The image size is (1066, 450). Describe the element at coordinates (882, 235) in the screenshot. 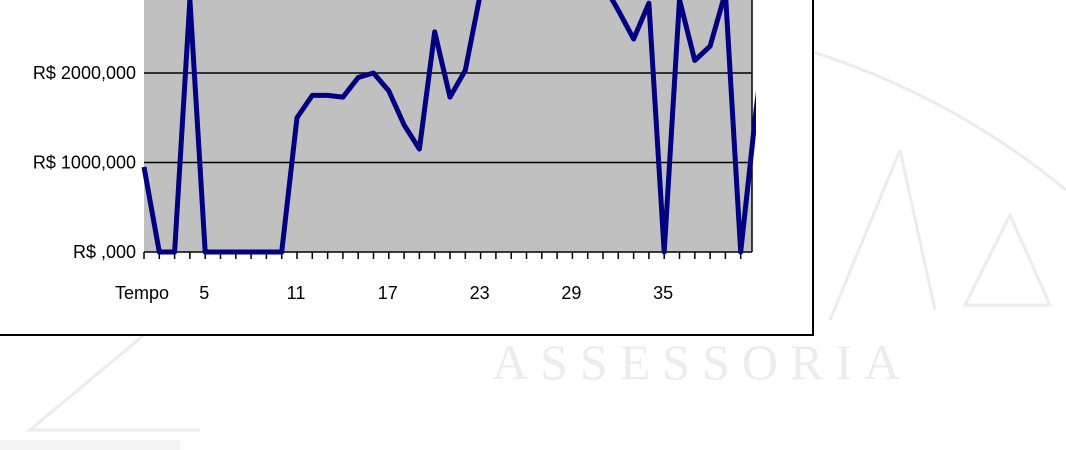

I see `watermark-large-triangle` at that location.